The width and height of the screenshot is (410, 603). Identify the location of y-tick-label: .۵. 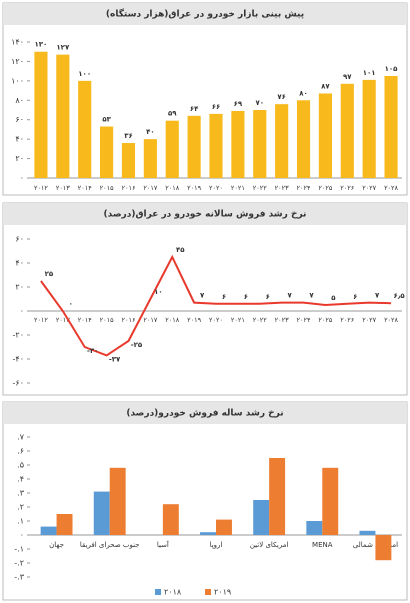
(20, 465).